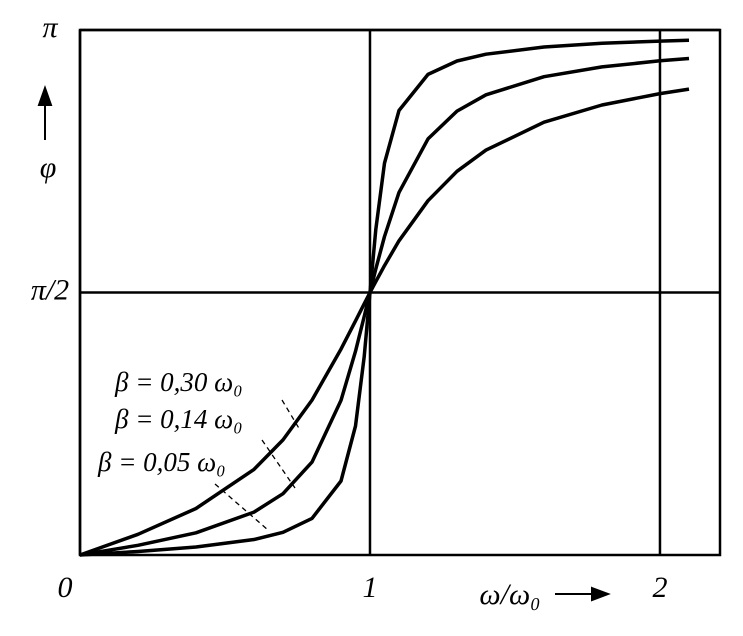  What do you see at coordinates (369, 587) in the screenshot?
I see `x-tick-label: 1` at bounding box center [369, 587].